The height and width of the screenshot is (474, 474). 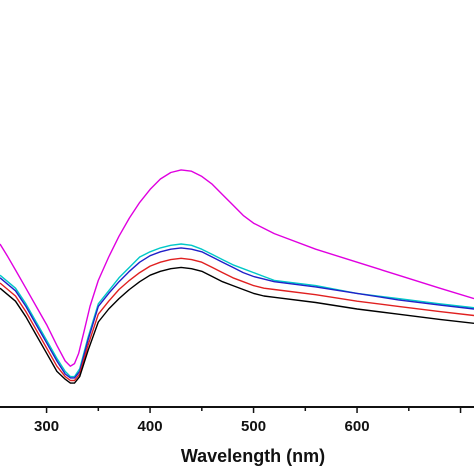 I want to click on x-tick-label: 300, so click(x=46, y=426).